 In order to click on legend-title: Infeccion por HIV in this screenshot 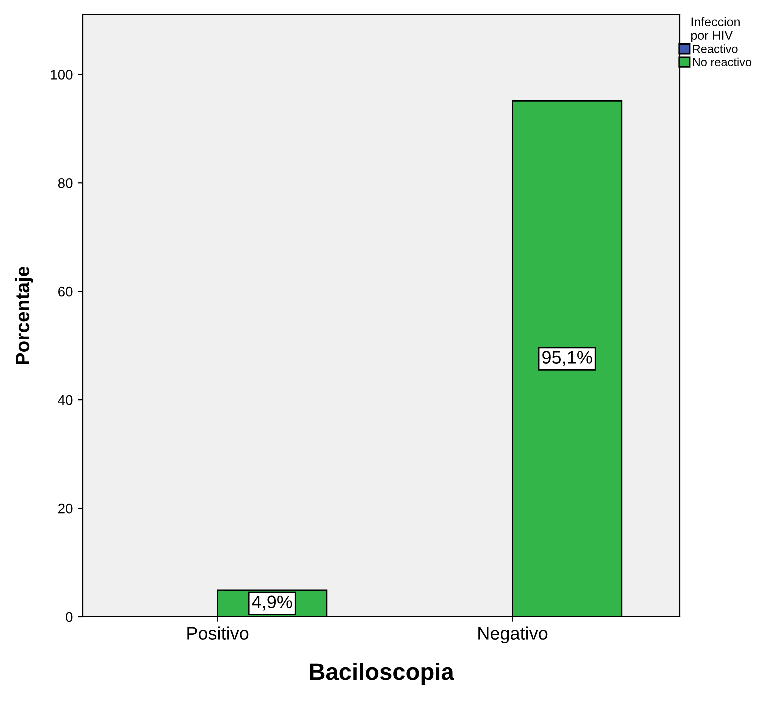, I will do `click(716, 29)`.